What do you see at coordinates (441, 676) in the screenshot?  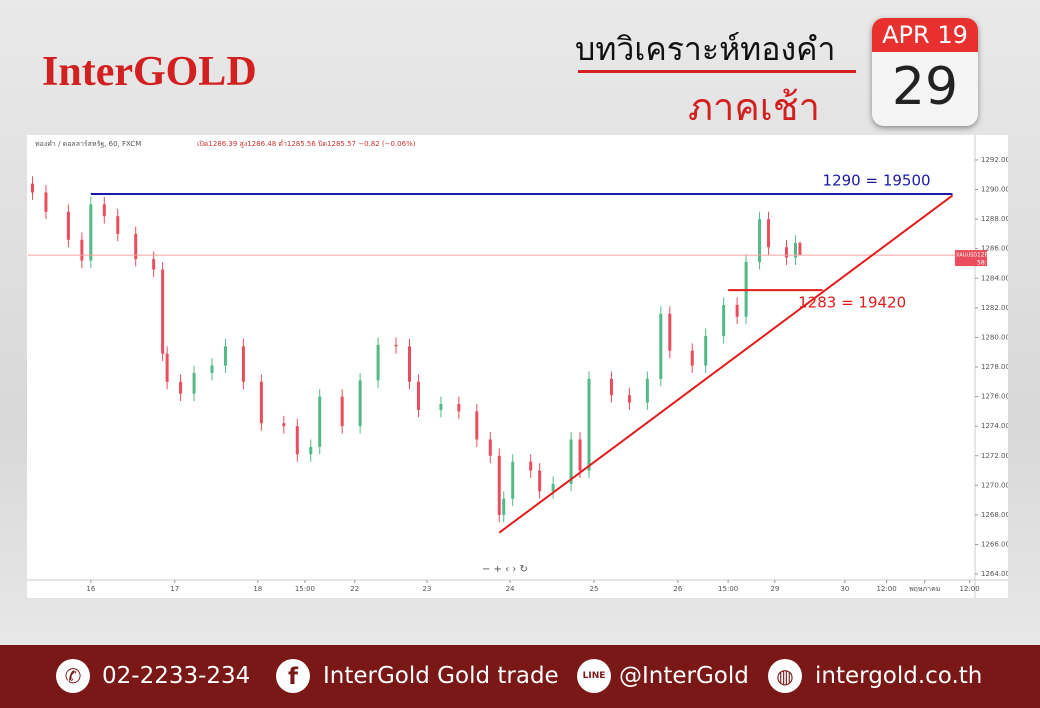 I see `facebook: InterGold Gold trade` at bounding box center [441, 676].